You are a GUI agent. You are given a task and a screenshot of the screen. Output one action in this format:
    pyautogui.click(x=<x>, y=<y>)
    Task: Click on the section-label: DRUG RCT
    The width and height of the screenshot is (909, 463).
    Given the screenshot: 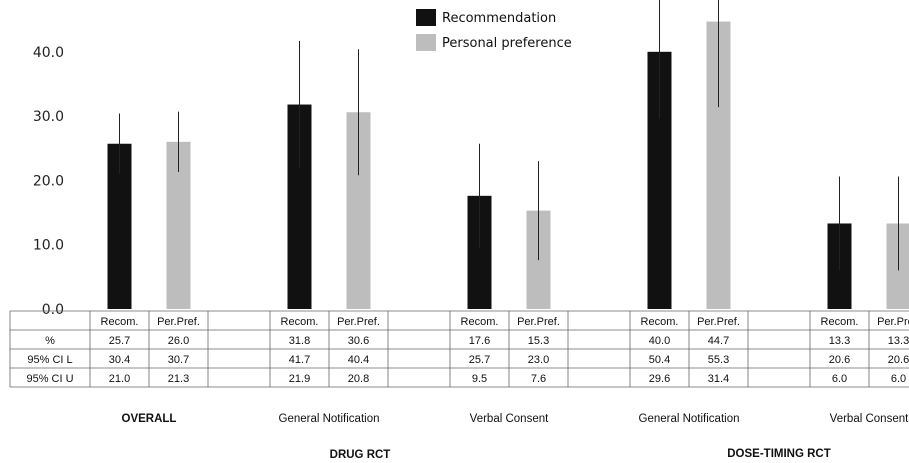 What is the action you would take?
    pyautogui.click(x=360, y=455)
    